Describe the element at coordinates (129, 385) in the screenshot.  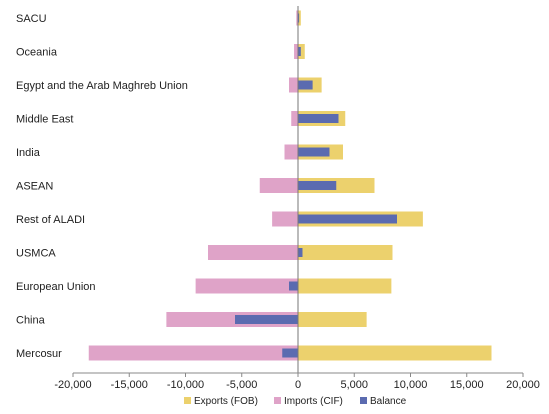
I see `x-tick-label: -15,000` at that location.